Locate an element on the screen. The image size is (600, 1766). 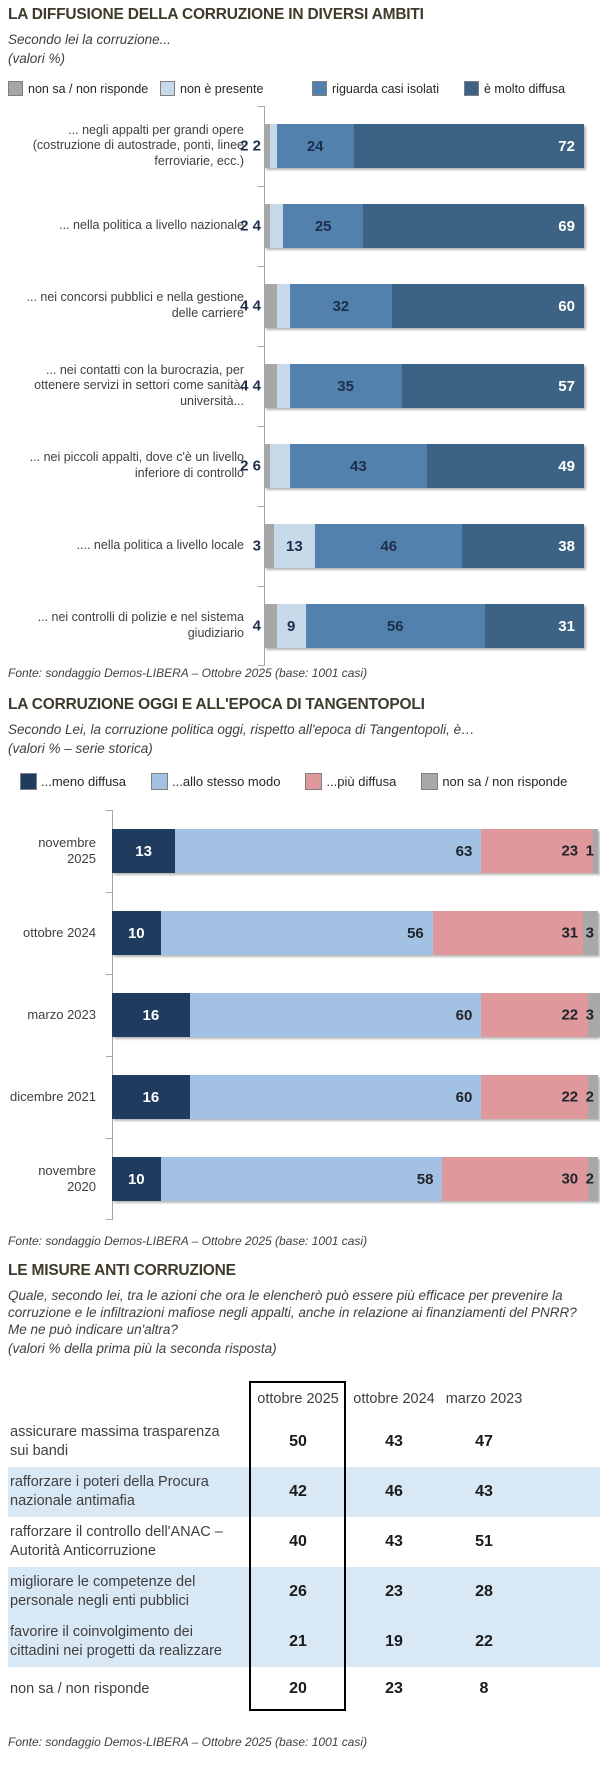
bar-plot: 35 57 4 4 is located at coordinates (412, 386).